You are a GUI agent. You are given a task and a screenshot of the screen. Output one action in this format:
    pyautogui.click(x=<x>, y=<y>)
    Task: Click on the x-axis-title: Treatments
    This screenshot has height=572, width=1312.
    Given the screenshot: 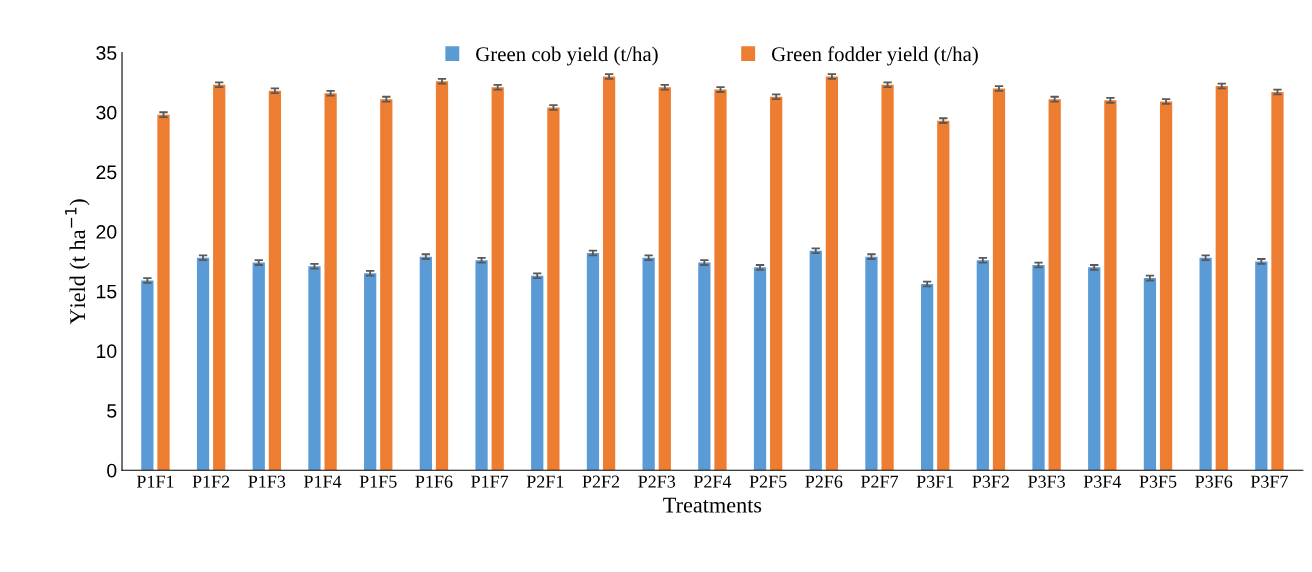 What is the action you would take?
    pyautogui.click(x=712, y=505)
    